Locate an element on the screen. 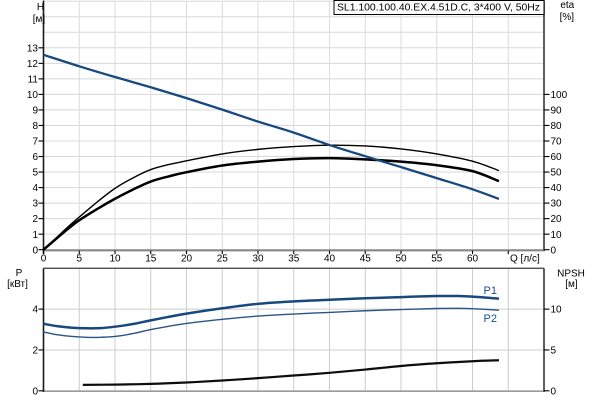 This screenshot has width=600, height=400. svg-text: 1 is located at coordinates (35, 235).